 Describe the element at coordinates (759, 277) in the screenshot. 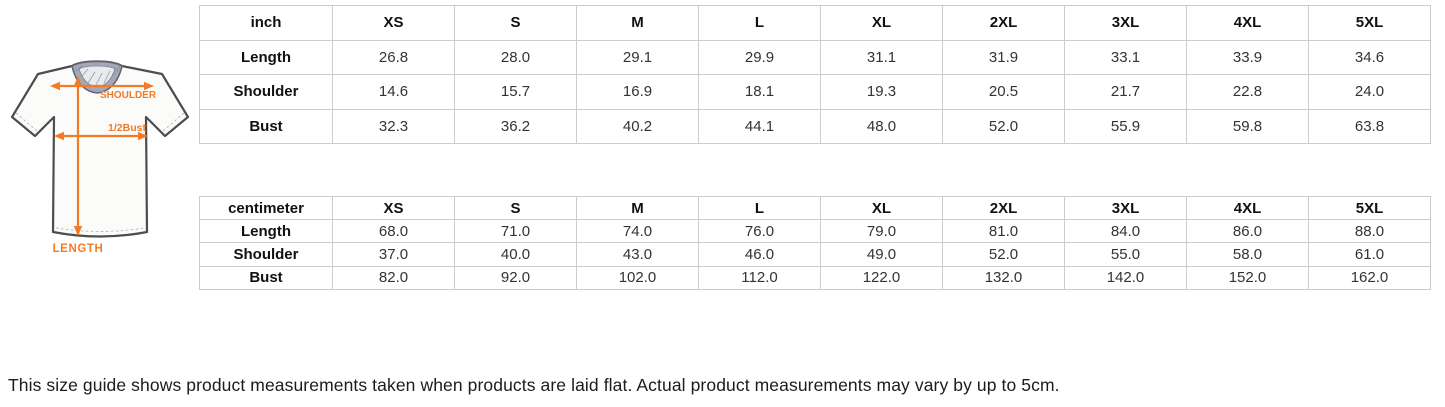

I see `measurement-value: 112.0` at that location.